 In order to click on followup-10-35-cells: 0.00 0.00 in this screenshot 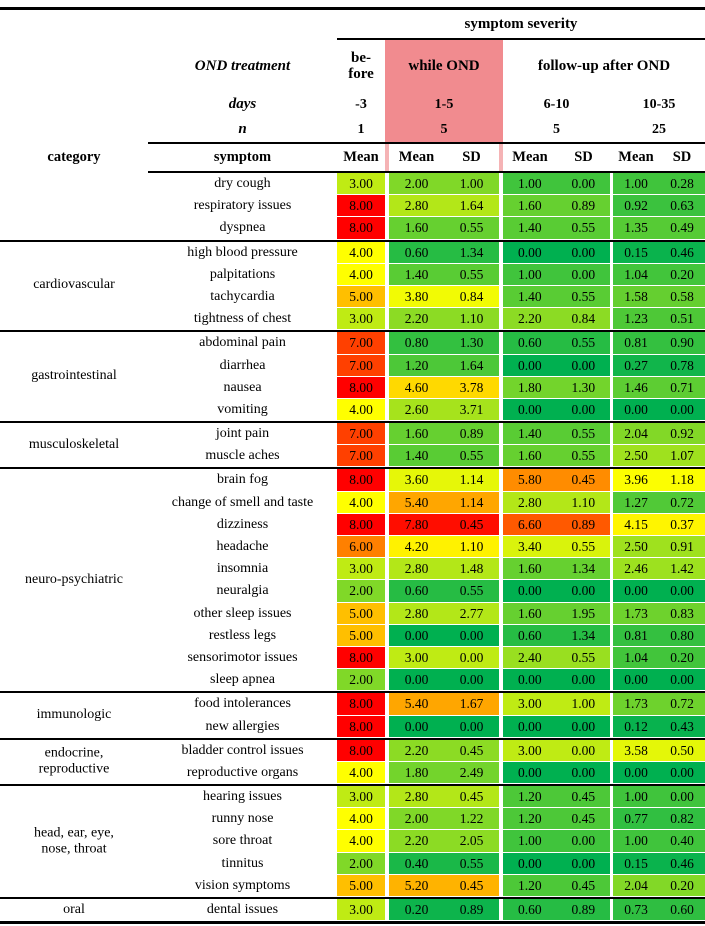, I will do `click(659, 680)`.